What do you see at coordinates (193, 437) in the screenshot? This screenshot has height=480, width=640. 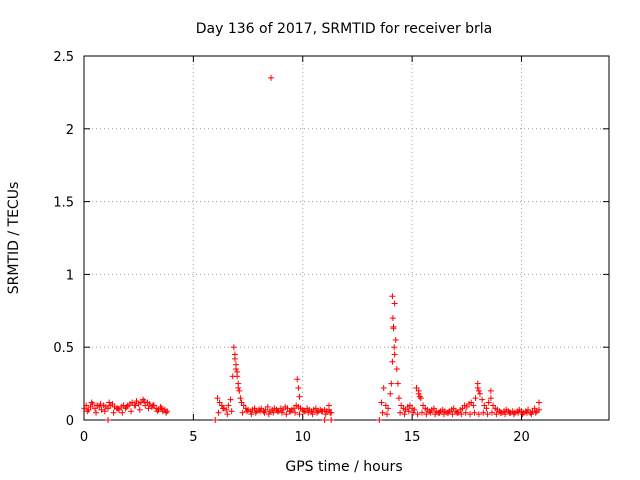 I see `x-tick-label: 5` at bounding box center [193, 437].